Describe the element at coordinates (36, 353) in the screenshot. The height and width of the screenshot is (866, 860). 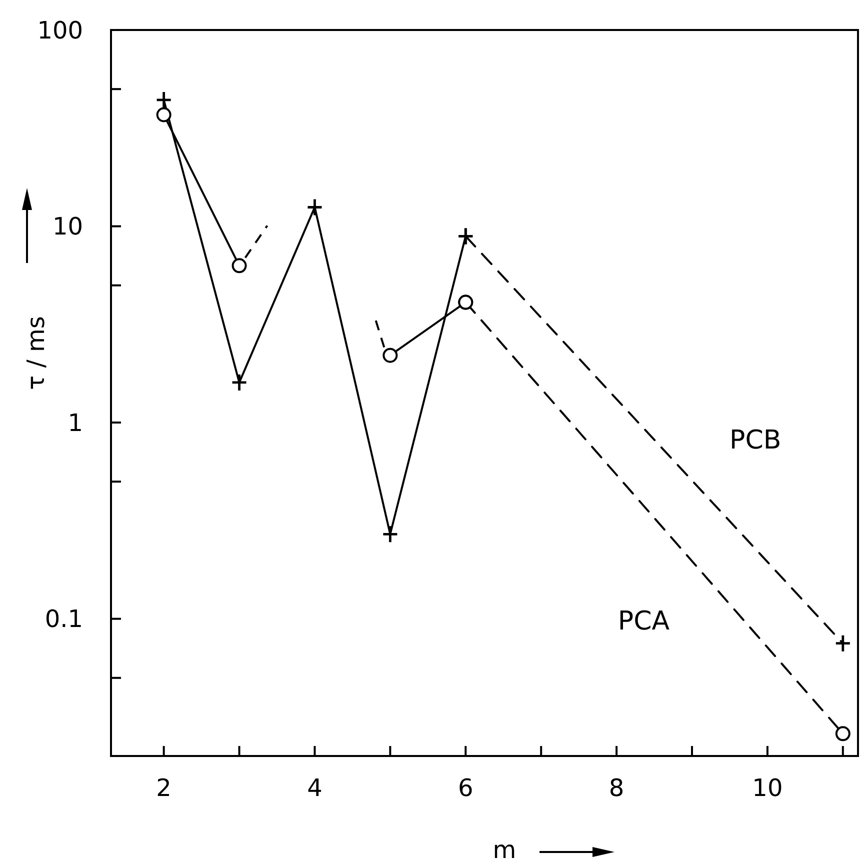
I see `y-axis-title: τ / ms` at that location.